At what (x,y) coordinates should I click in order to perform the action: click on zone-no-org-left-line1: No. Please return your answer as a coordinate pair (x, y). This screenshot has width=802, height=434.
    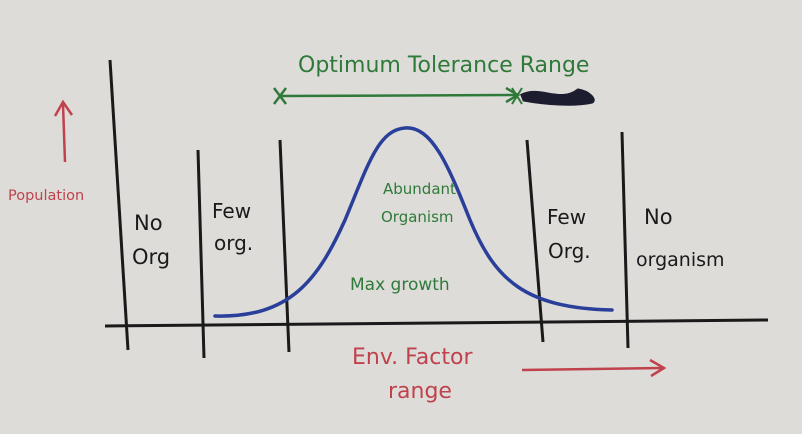
    Looking at the image, I should click on (148, 223).